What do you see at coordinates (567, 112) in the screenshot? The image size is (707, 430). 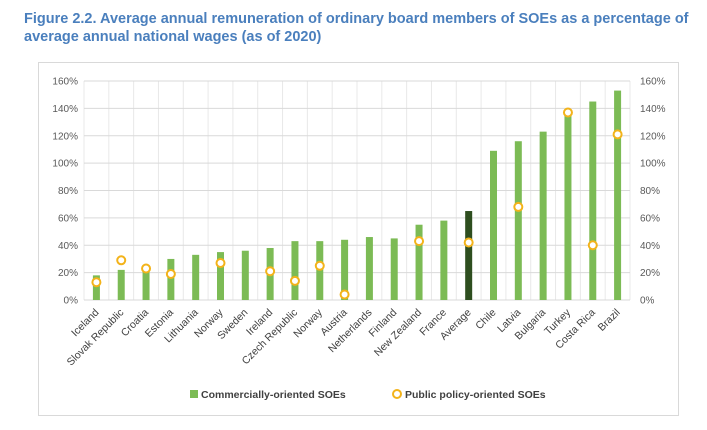 I see `marker-turkey` at bounding box center [567, 112].